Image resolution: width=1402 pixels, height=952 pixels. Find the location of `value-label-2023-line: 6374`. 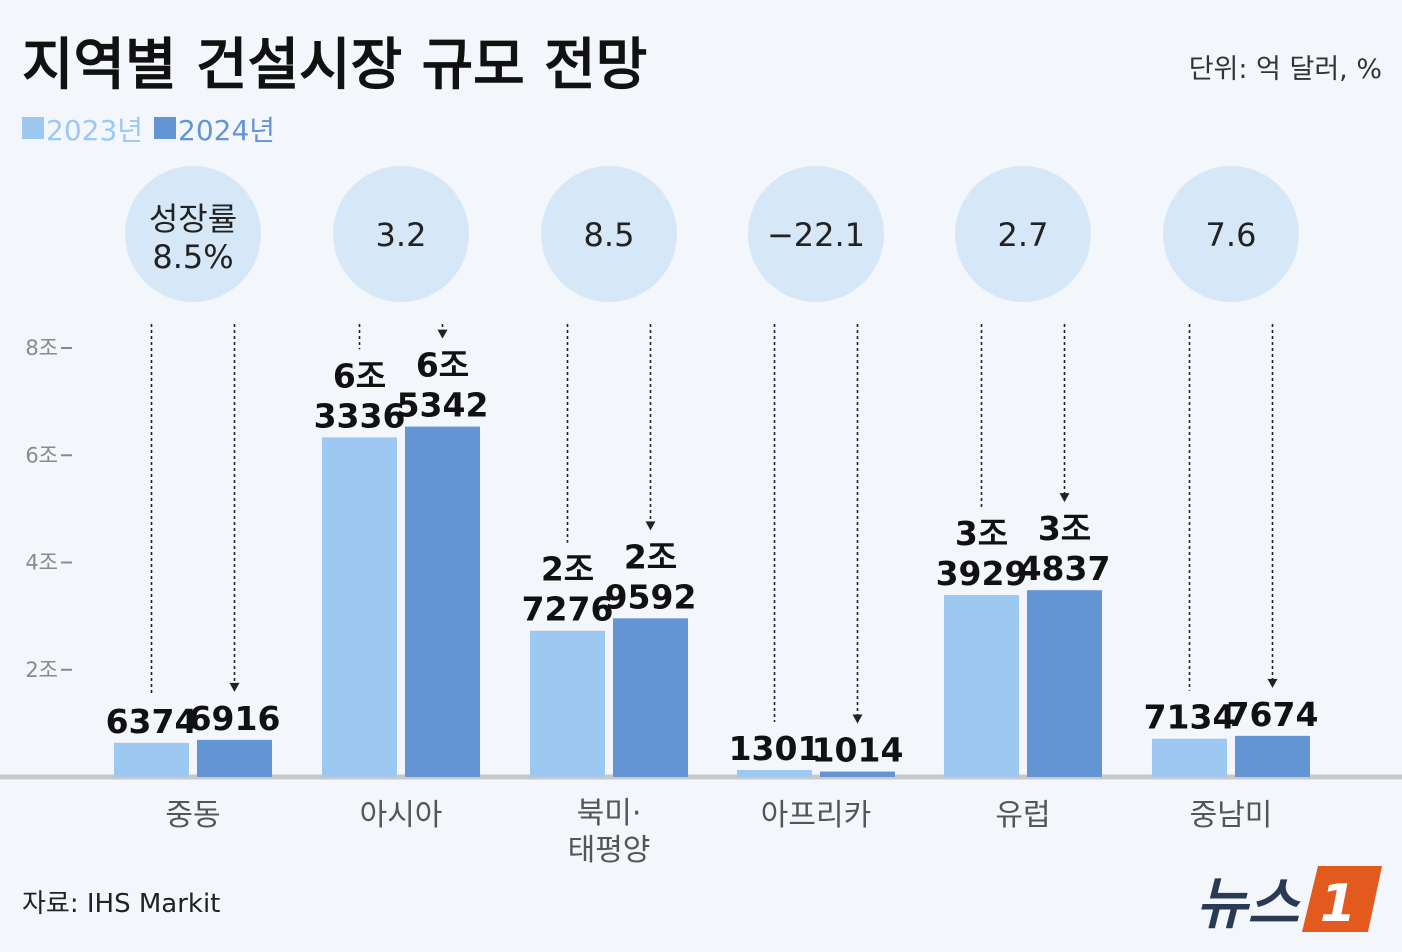

value-label-2023-line: 6374 is located at coordinates (152, 721).